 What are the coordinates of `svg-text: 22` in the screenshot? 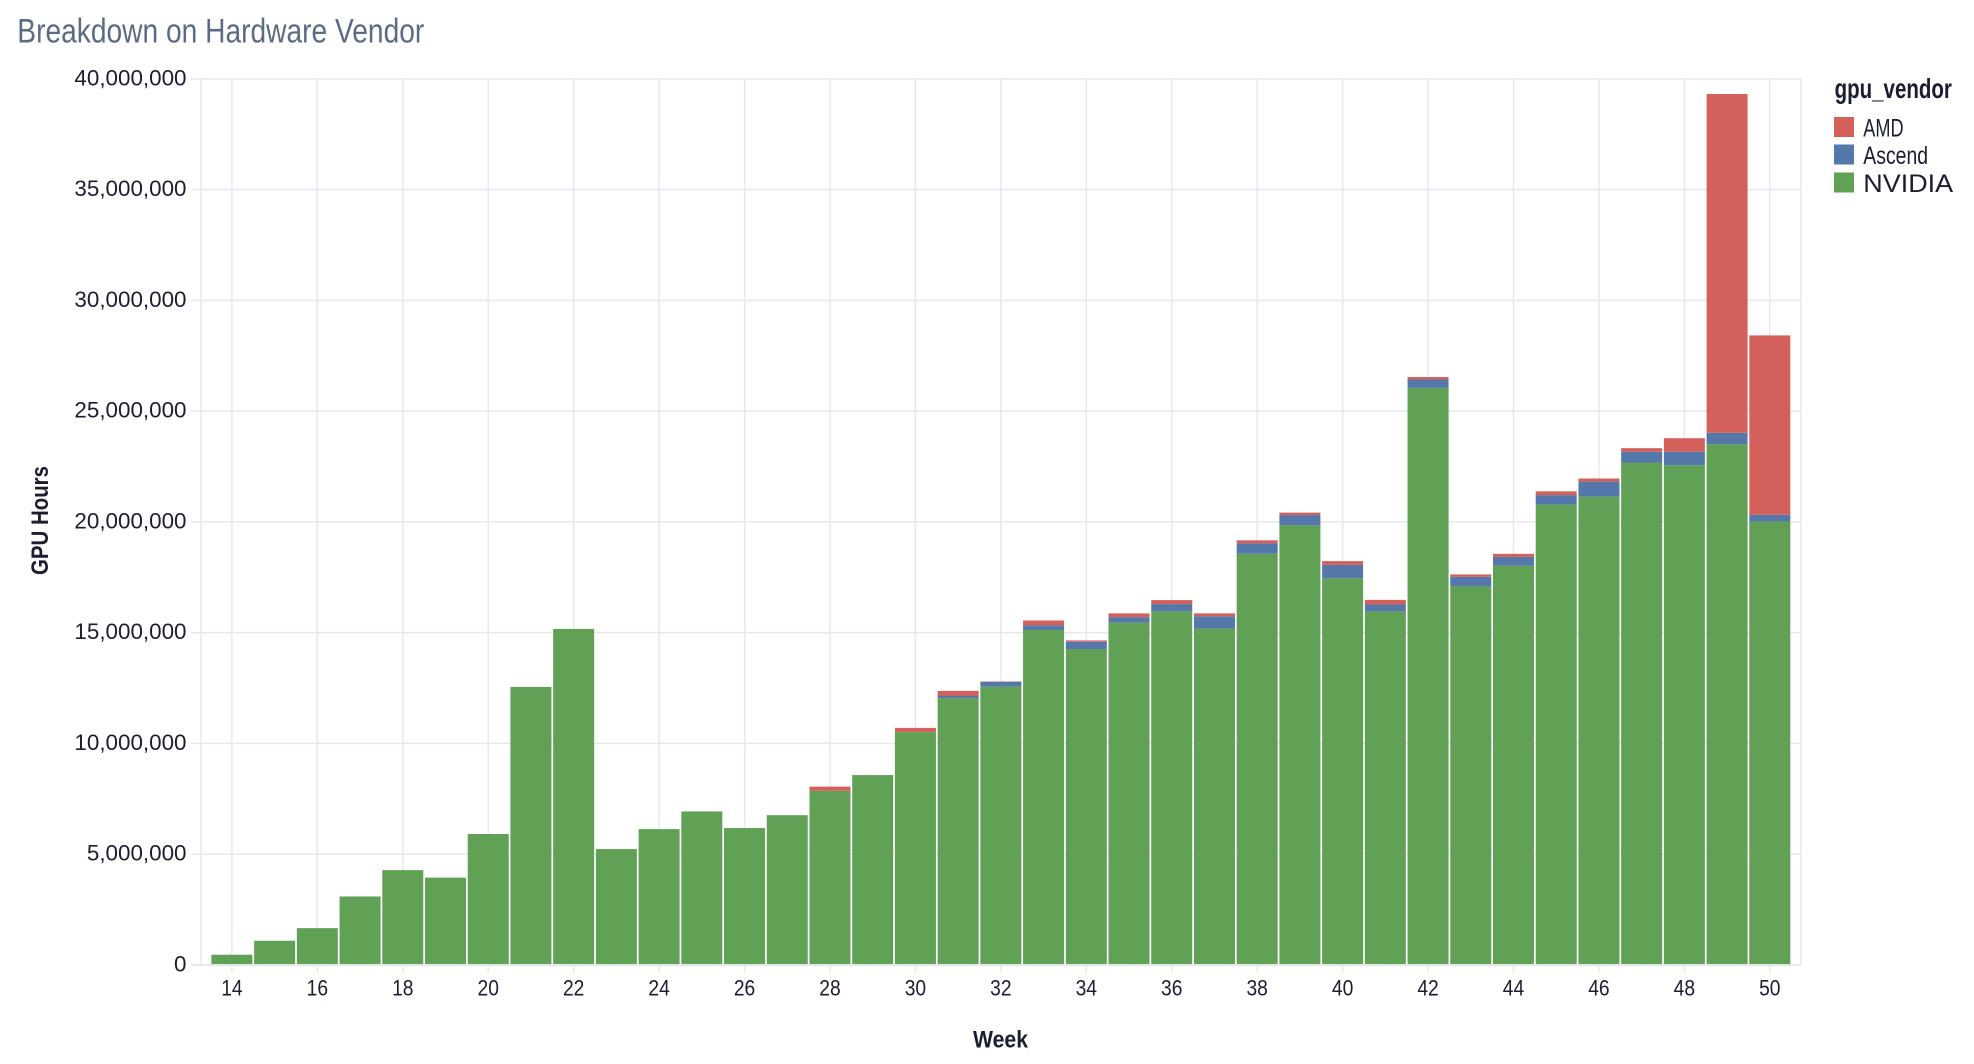 It's located at (573, 988).